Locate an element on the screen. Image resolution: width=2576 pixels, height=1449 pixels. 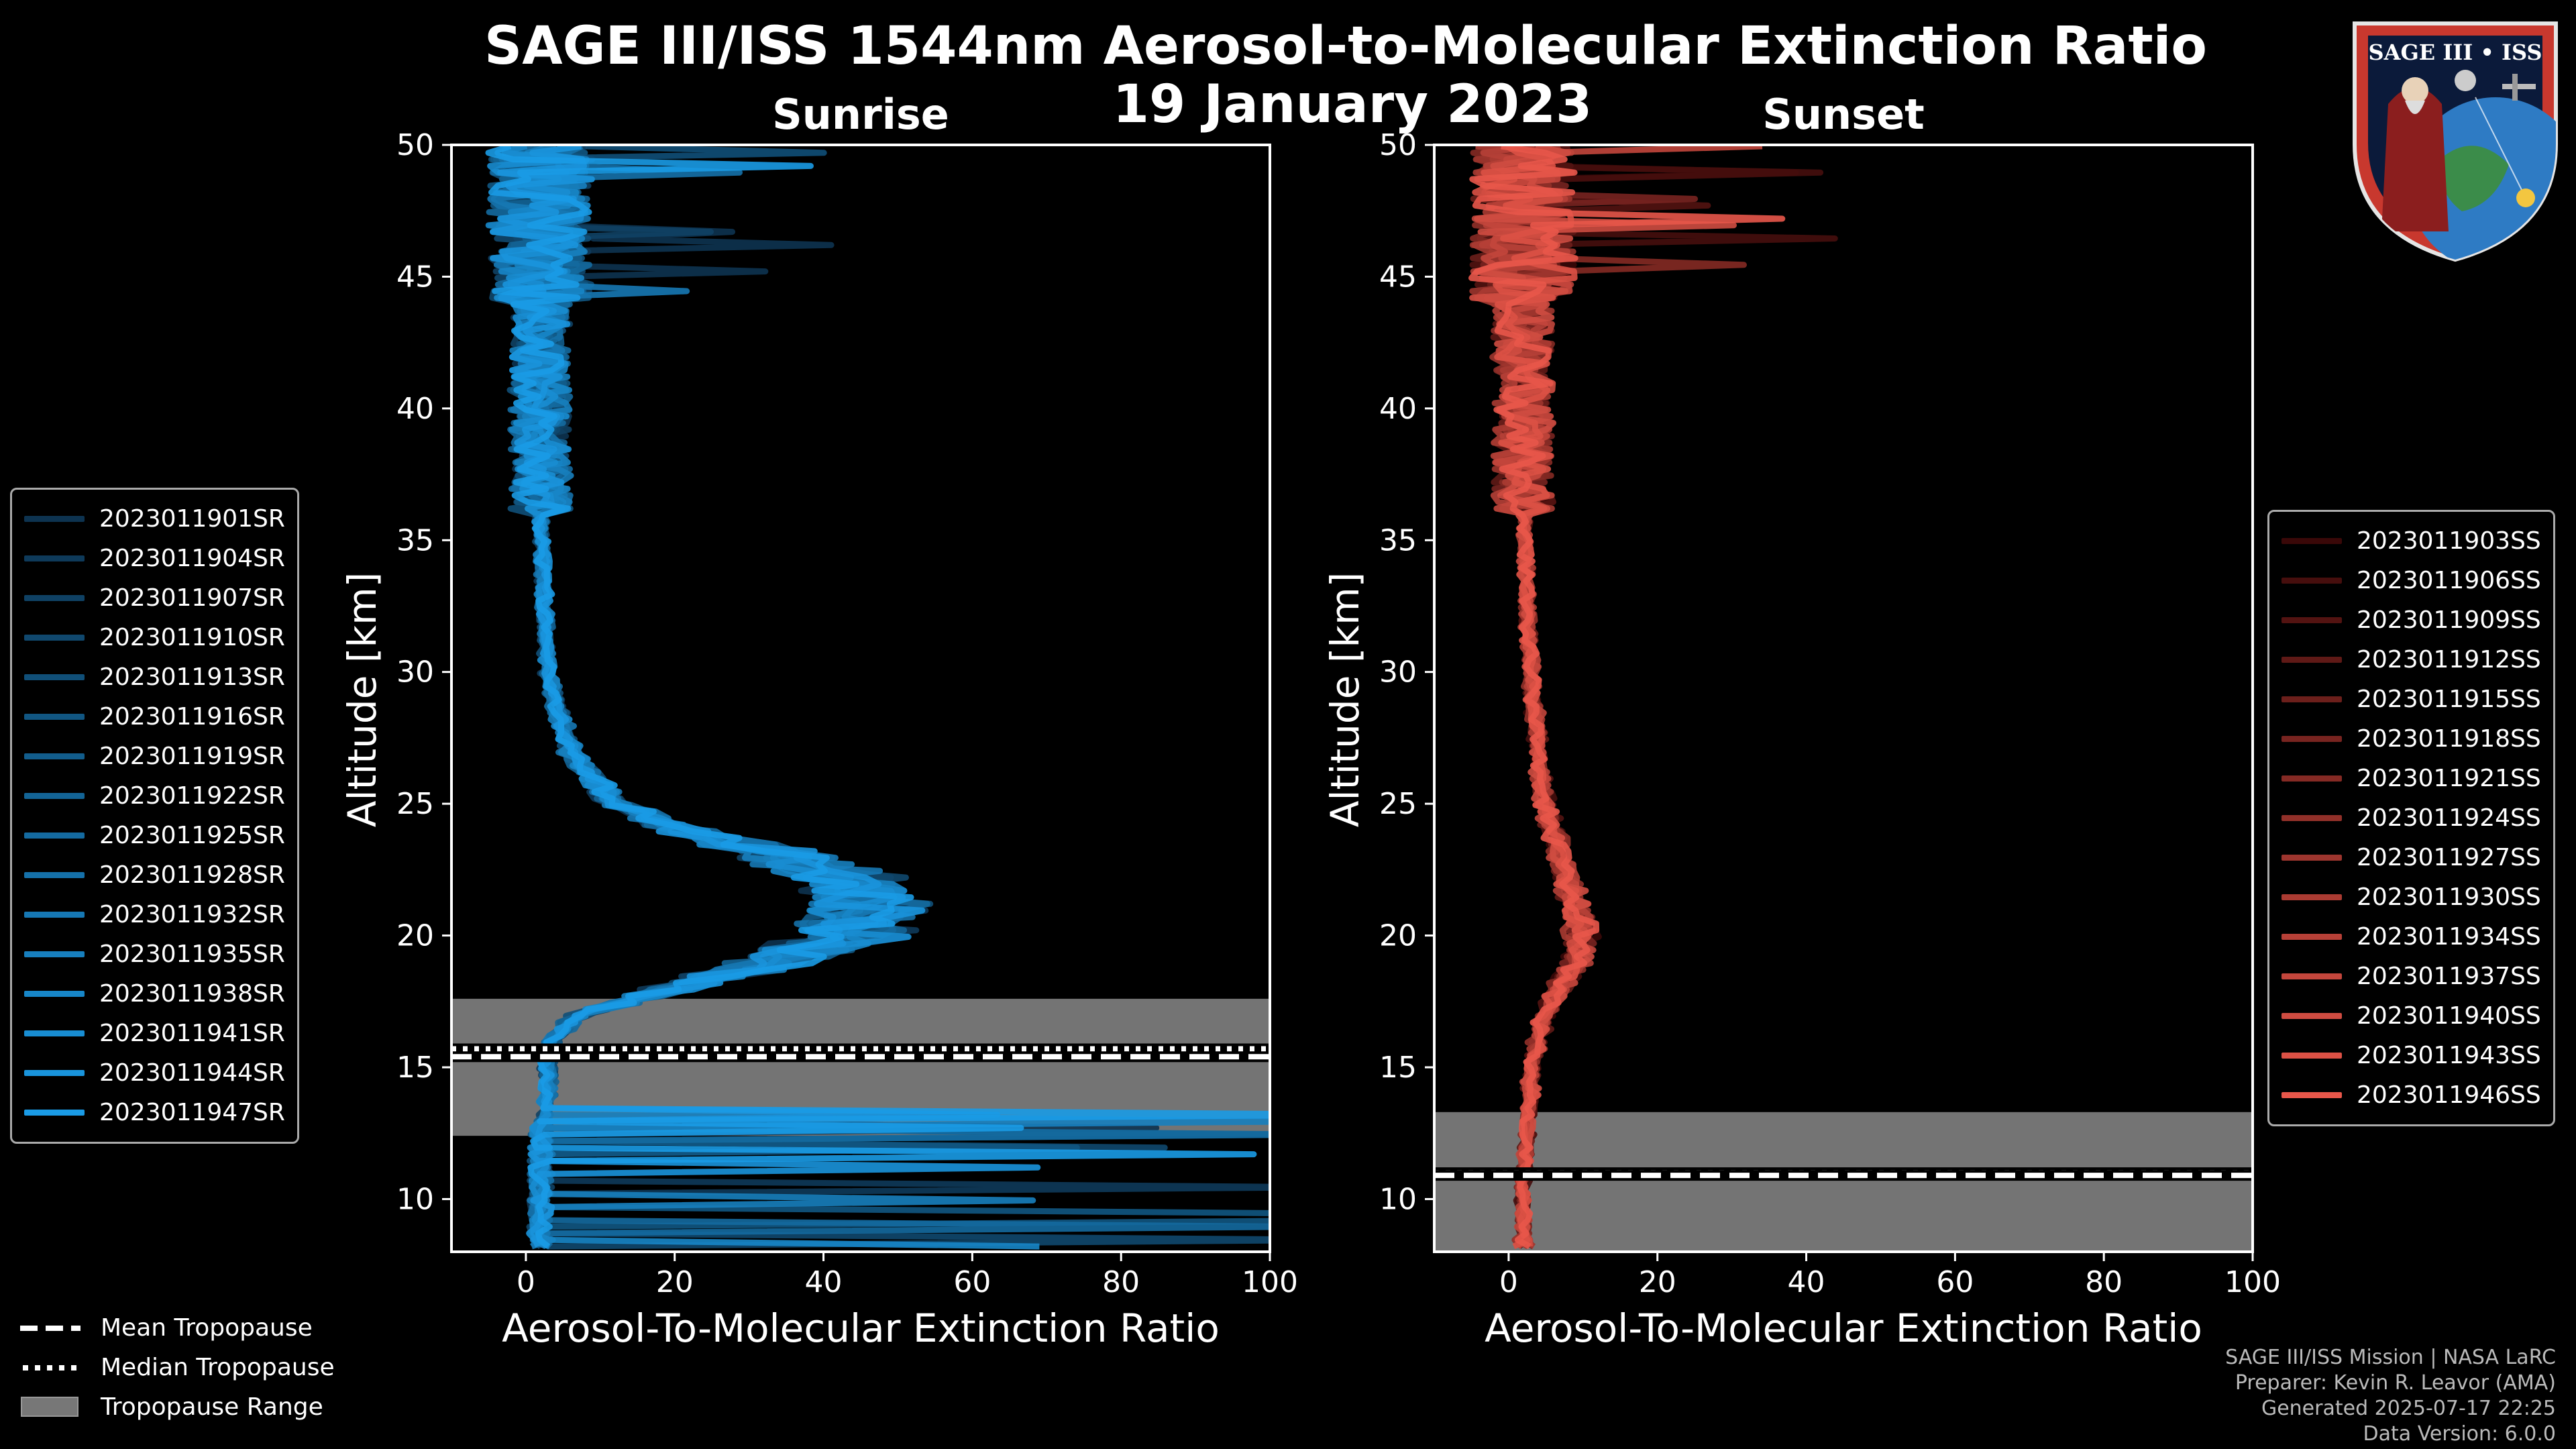
legend-item: 2023011946SS is located at coordinates (2411, 1095).